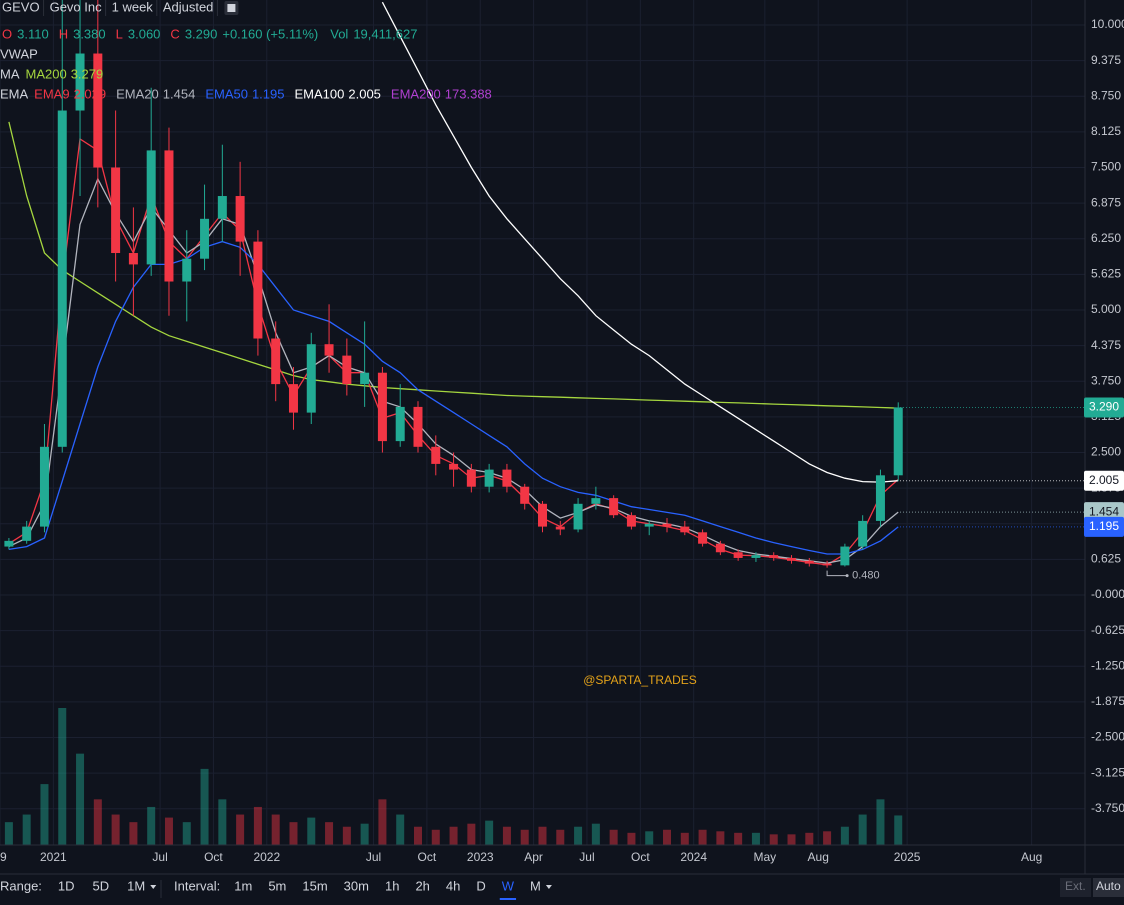  Describe the element at coordinates (453, 776) in the screenshot. I see `volume-pane` at that location.